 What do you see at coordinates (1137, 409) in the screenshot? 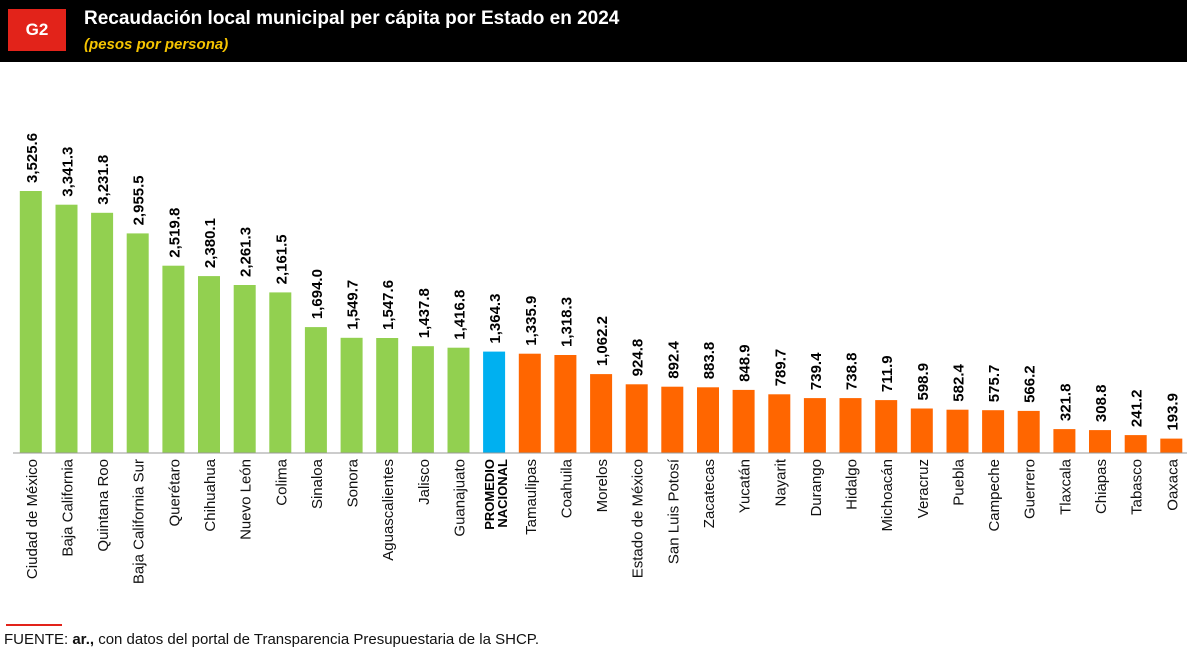
I see `value-label-31: 241.2` at bounding box center [1137, 409].